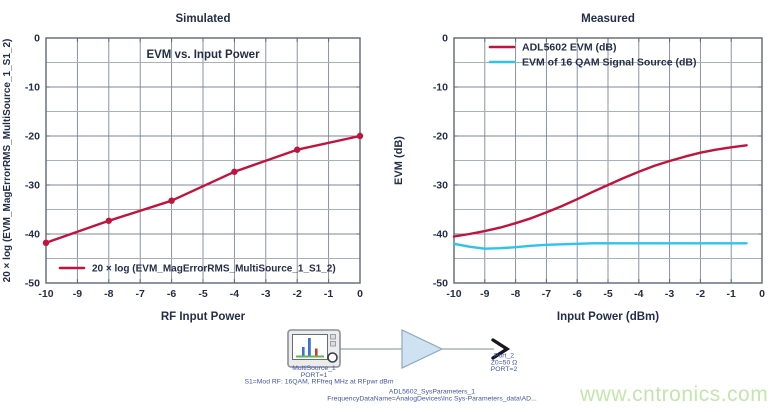 The image size is (772, 412). What do you see at coordinates (314, 375) in the screenshot?
I see `source-port-label: PORT=1` at bounding box center [314, 375].